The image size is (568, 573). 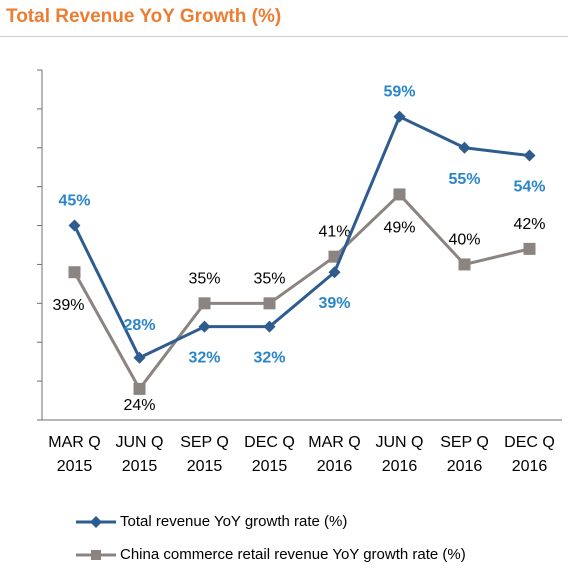 I want to click on china-retail-data-label: 39%, so click(x=68, y=305).